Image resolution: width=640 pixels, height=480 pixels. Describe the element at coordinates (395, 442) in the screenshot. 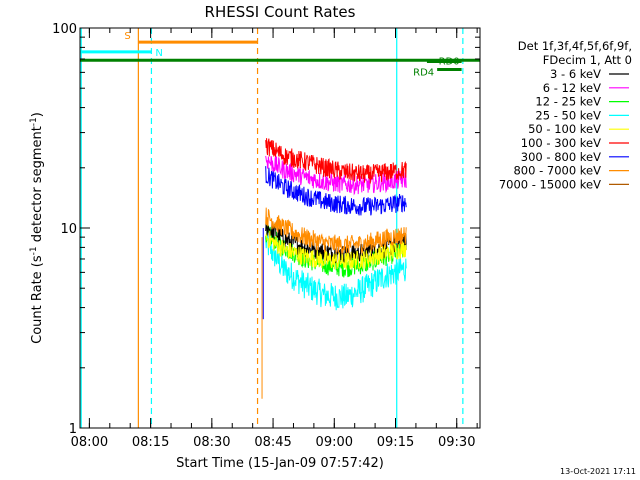

I see `x-tick-label: 09:15` at that location.